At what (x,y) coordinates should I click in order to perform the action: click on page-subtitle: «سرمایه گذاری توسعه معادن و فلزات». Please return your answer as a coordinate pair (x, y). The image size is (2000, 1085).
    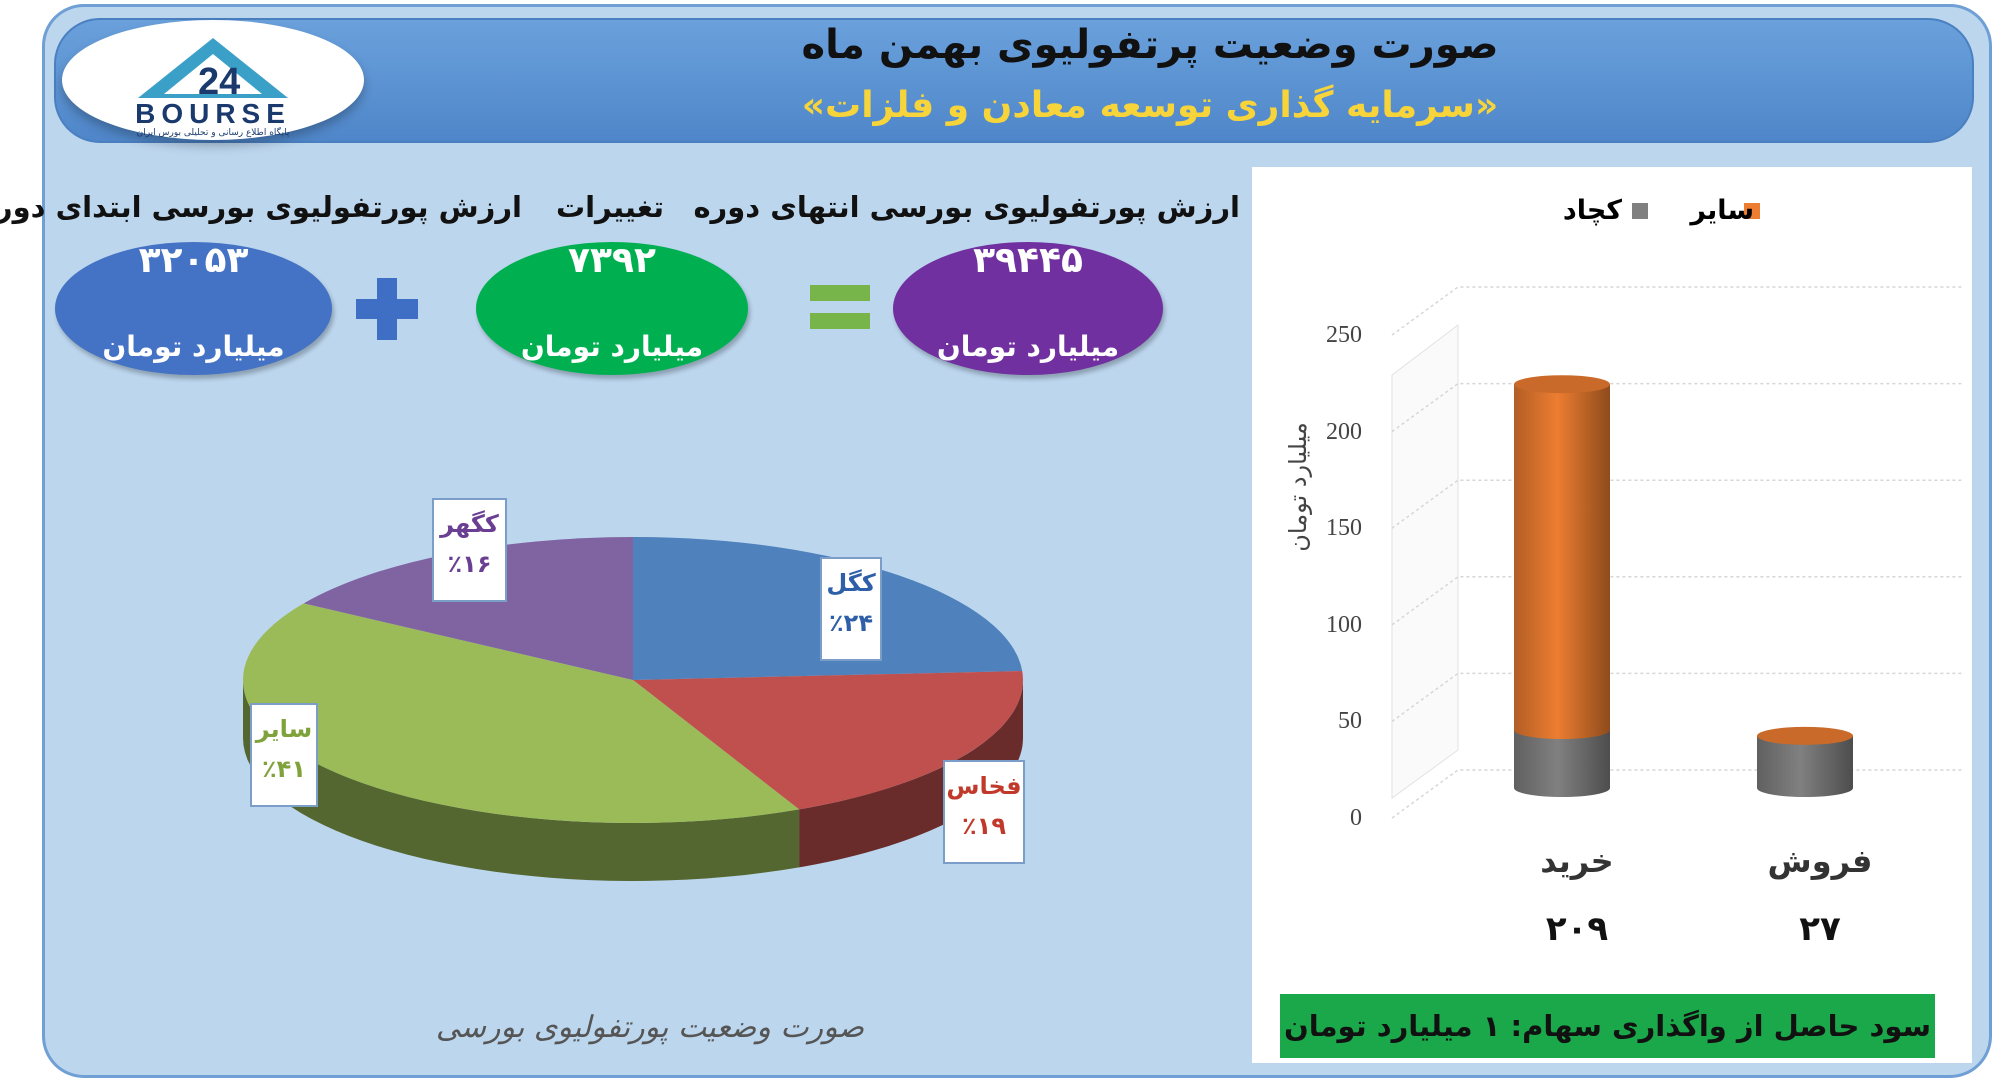
    Looking at the image, I should click on (1150, 105).